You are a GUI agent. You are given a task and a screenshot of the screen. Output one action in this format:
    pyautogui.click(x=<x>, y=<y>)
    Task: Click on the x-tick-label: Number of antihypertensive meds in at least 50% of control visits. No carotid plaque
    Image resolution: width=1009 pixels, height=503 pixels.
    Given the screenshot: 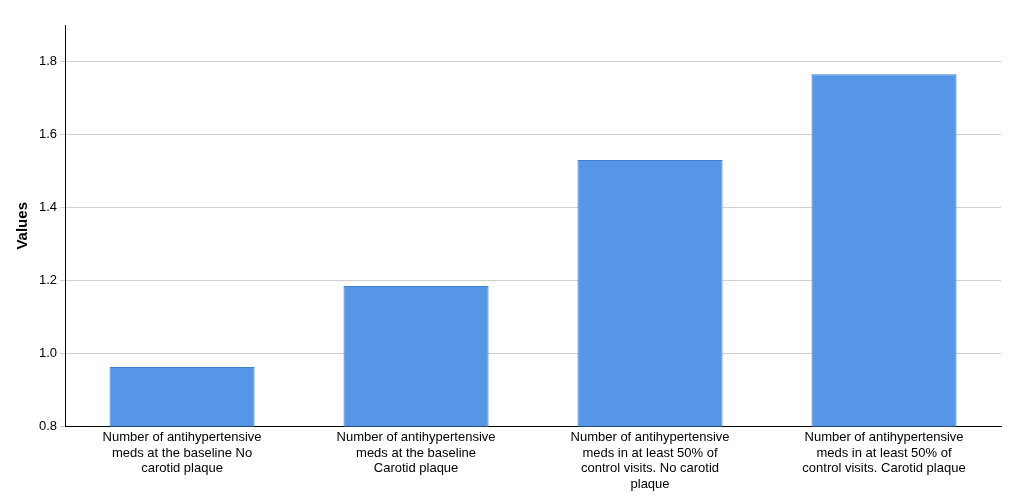 What is the action you would take?
    pyautogui.click(x=650, y=459)
    